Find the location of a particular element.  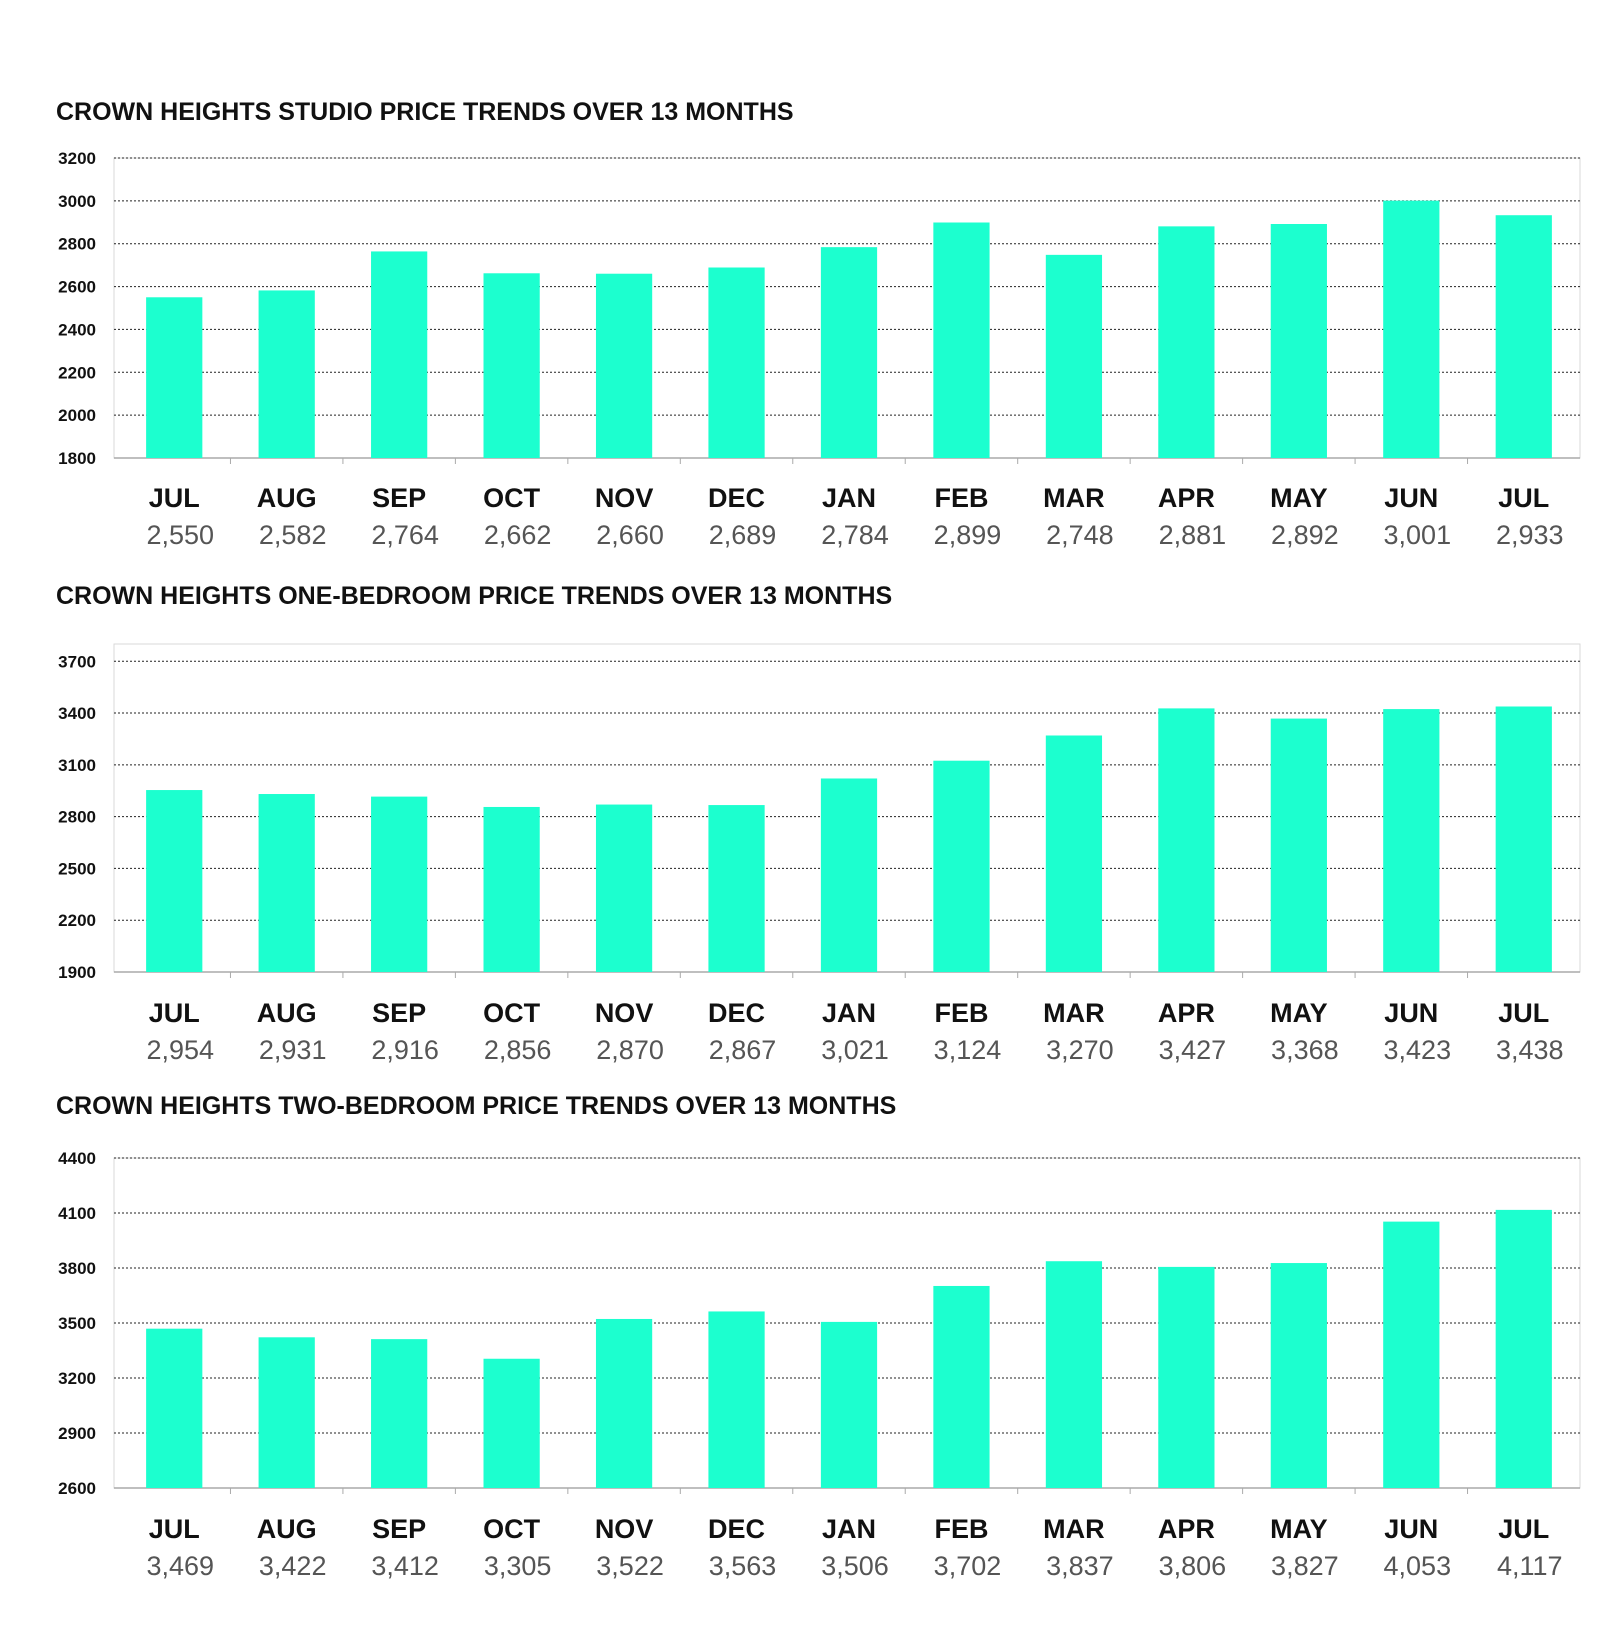

value-label: 3,469 is located at coordinates (180, 1566).